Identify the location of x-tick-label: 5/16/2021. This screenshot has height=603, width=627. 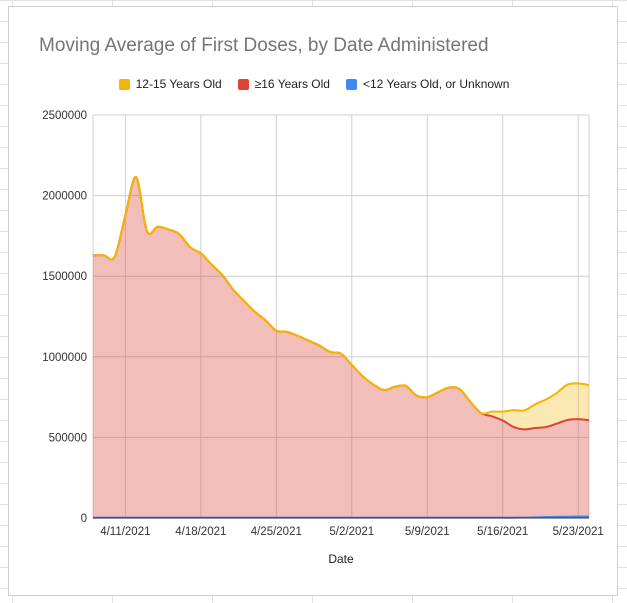
(502, 532).